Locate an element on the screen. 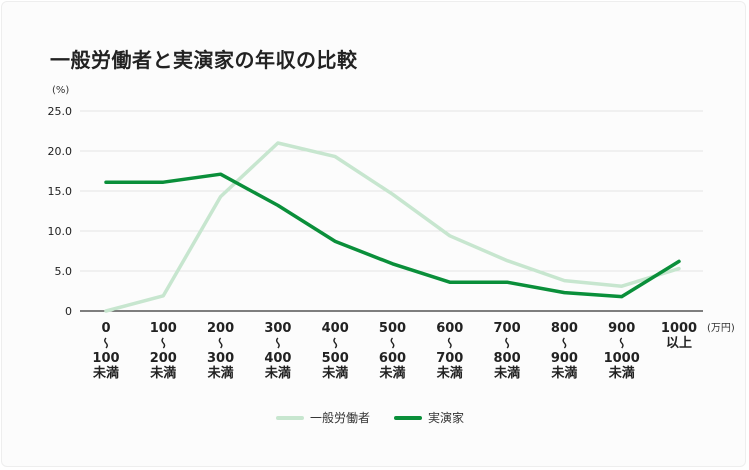  y-axis-unit: (%) is located at coordinates (60, 90).